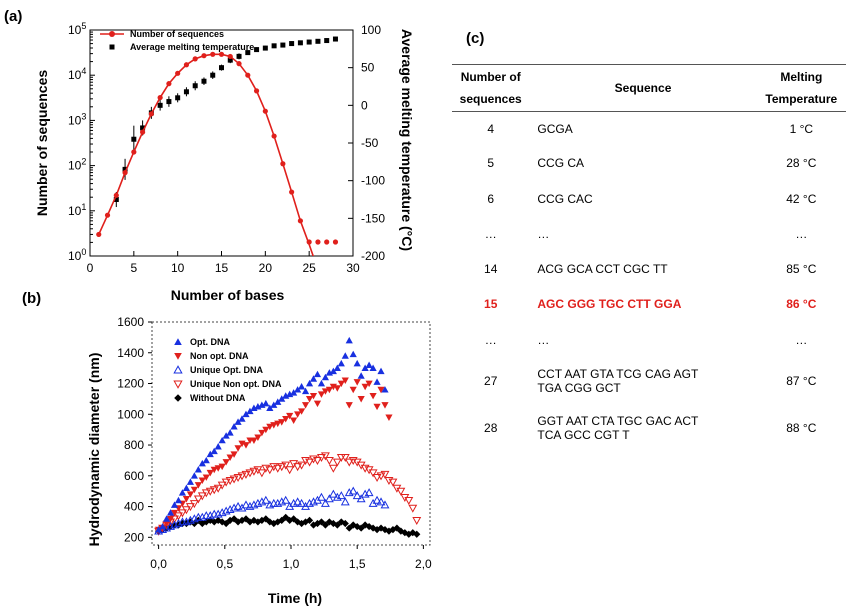 The height and width of the screenshot is (608, 846). What do you see at coordinates (295, 598) in the screenshot?
I see `x-axis-title-b: Time (h)` at bounding box center [295, 598].